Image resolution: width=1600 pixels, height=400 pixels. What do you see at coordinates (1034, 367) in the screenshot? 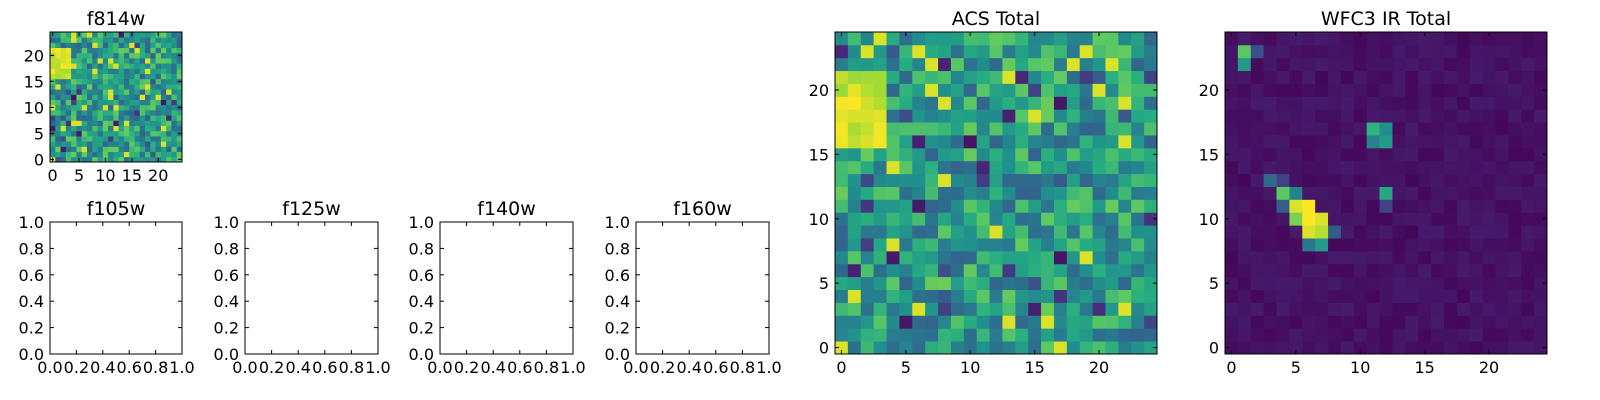
I see `x-tick-label: 15` at bounding box center [1034, 367].